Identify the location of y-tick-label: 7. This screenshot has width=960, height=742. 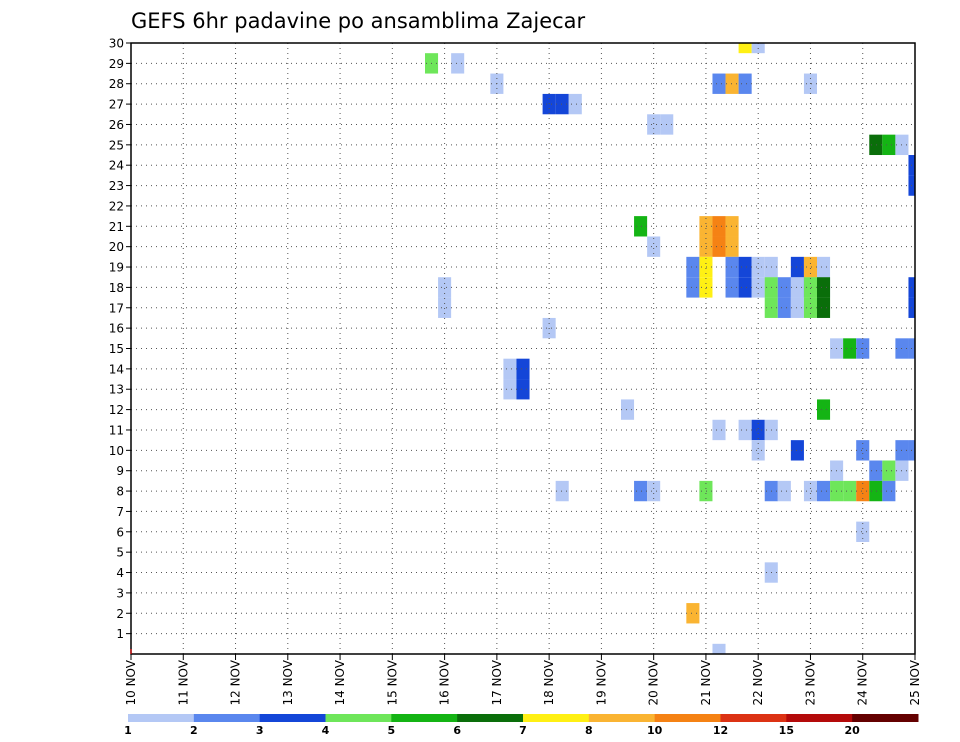
(120, 512).